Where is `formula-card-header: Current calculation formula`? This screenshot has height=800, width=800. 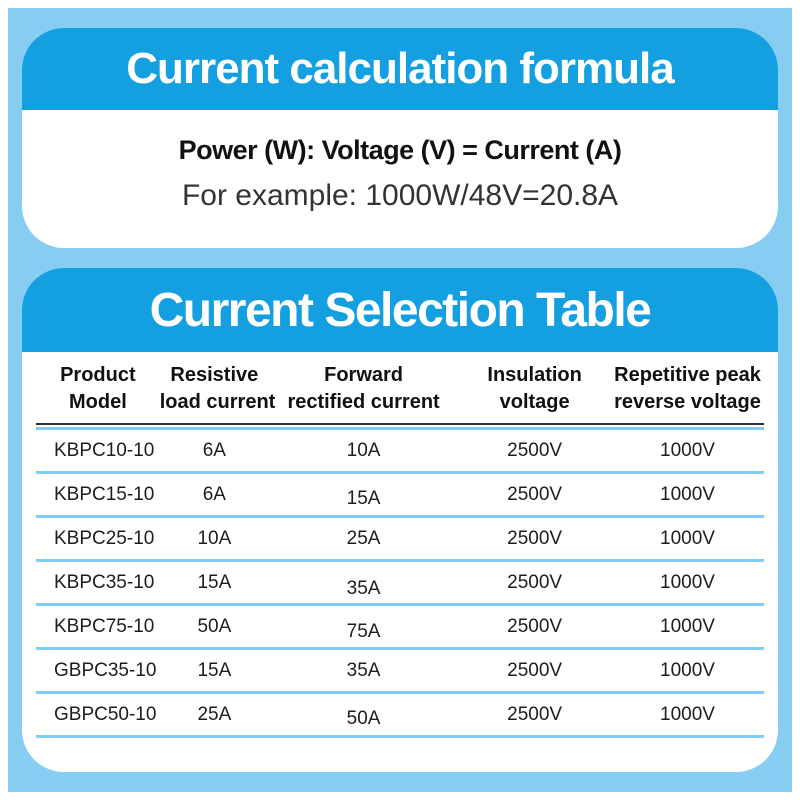
formula-card-header: Current calculation formula is located at coordinates (400, 69).